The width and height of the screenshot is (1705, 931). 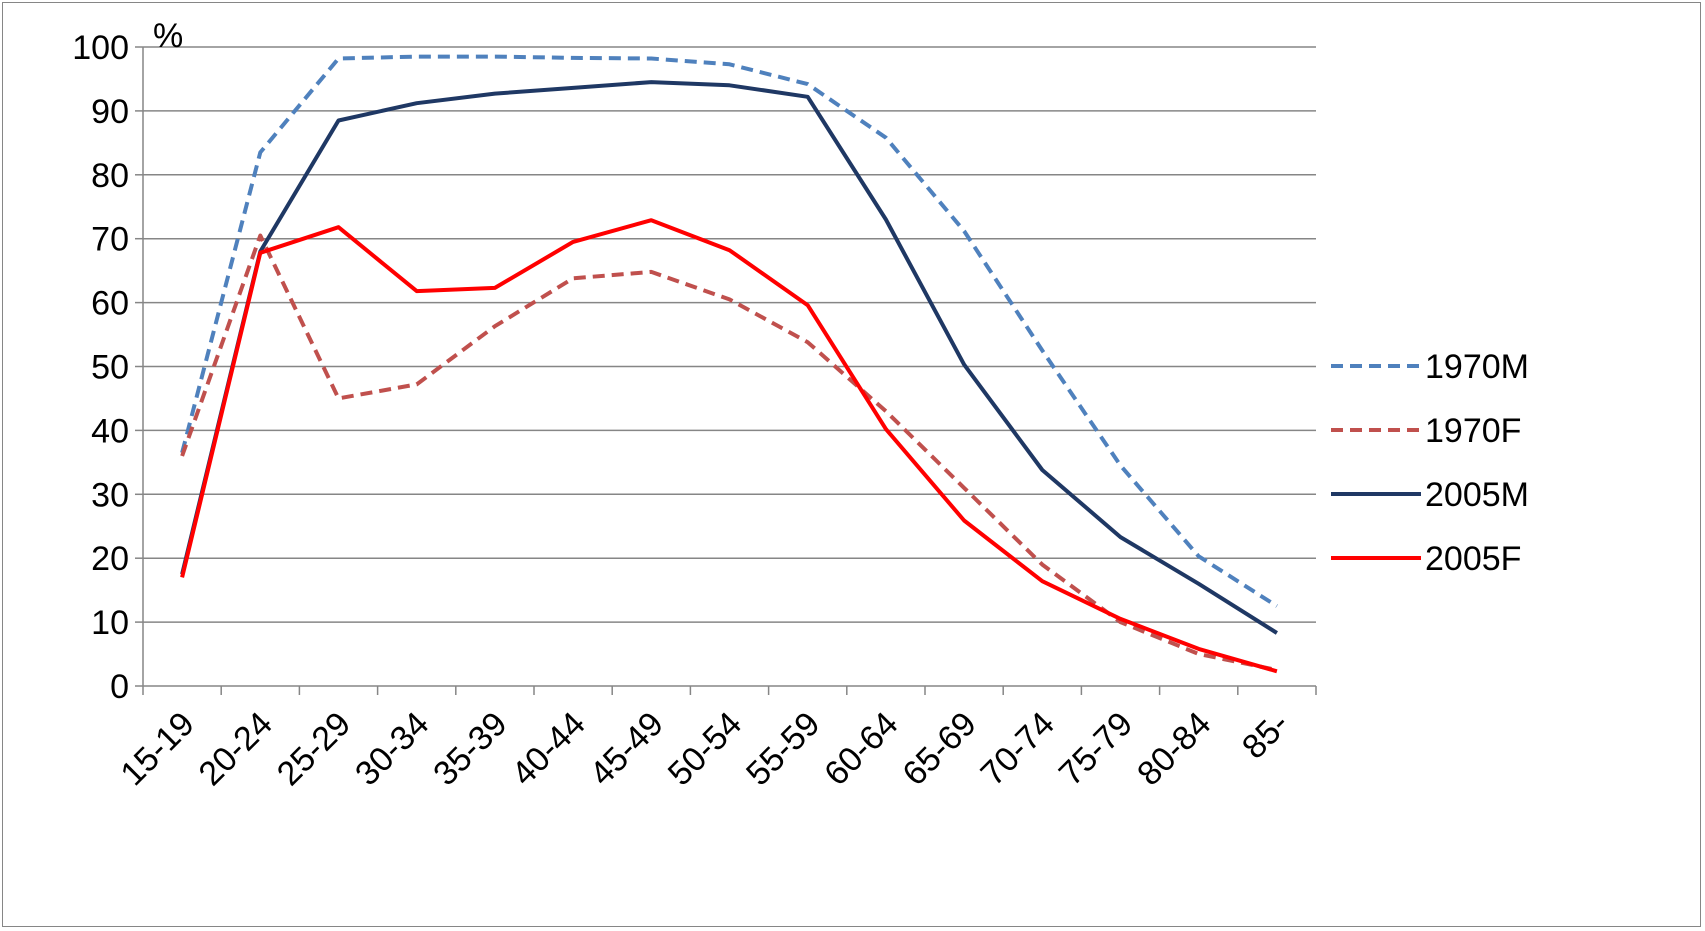 What do you see at coordinates (1473, 559) in the screenshot?
I see `legend-label-2005F: 2005F` at bounding box center [1473, 559].